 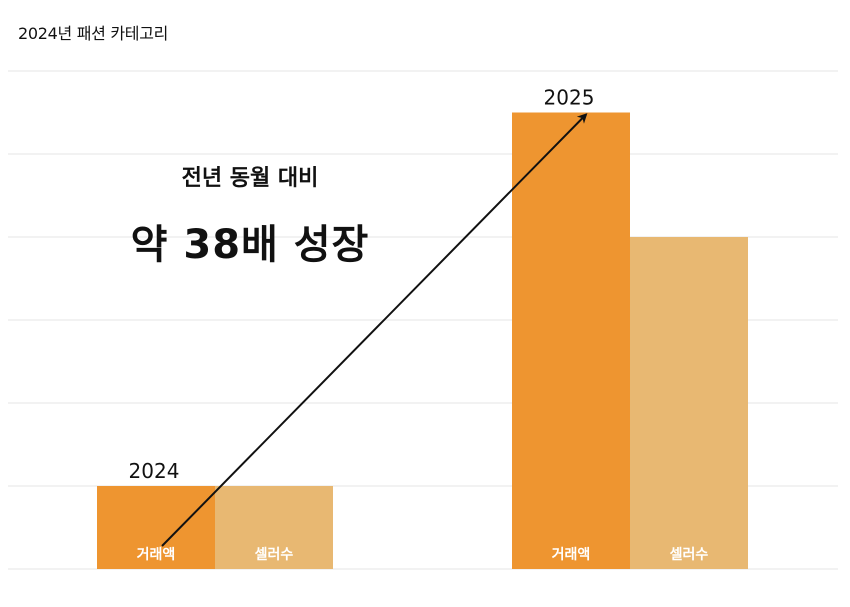 What do you see at coordinates (689, 403) in the screenshot?
I see `bar-2025-셀러수` at bounding box center [689, 403].